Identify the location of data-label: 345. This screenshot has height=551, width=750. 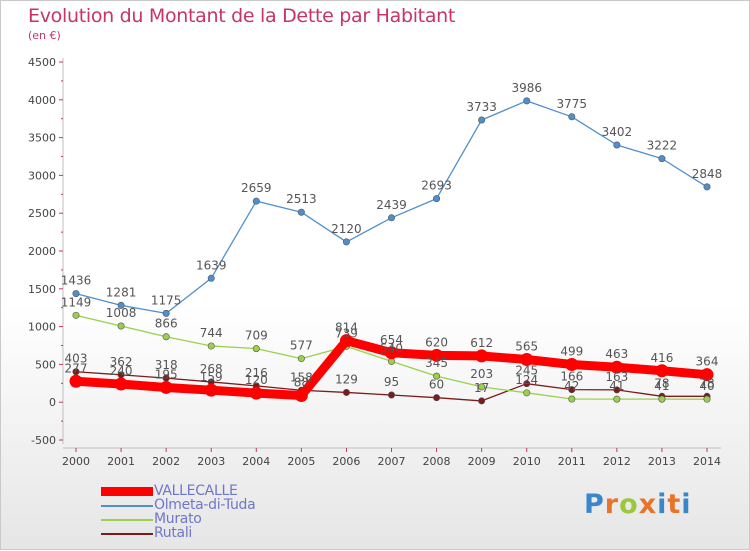
(436, 363).